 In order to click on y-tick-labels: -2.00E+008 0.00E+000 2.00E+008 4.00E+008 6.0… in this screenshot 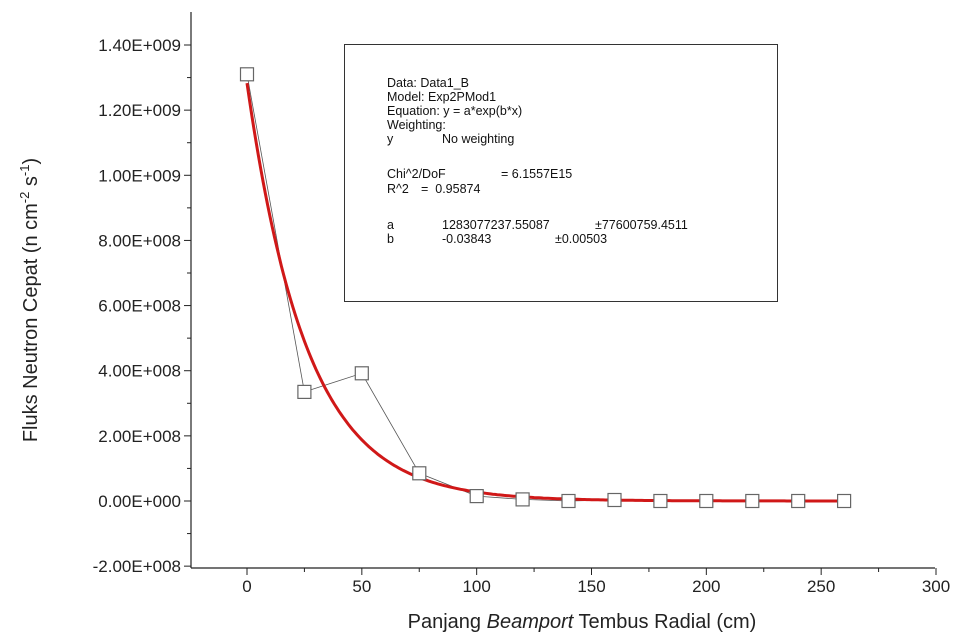, I will do `click(137, 306)`.